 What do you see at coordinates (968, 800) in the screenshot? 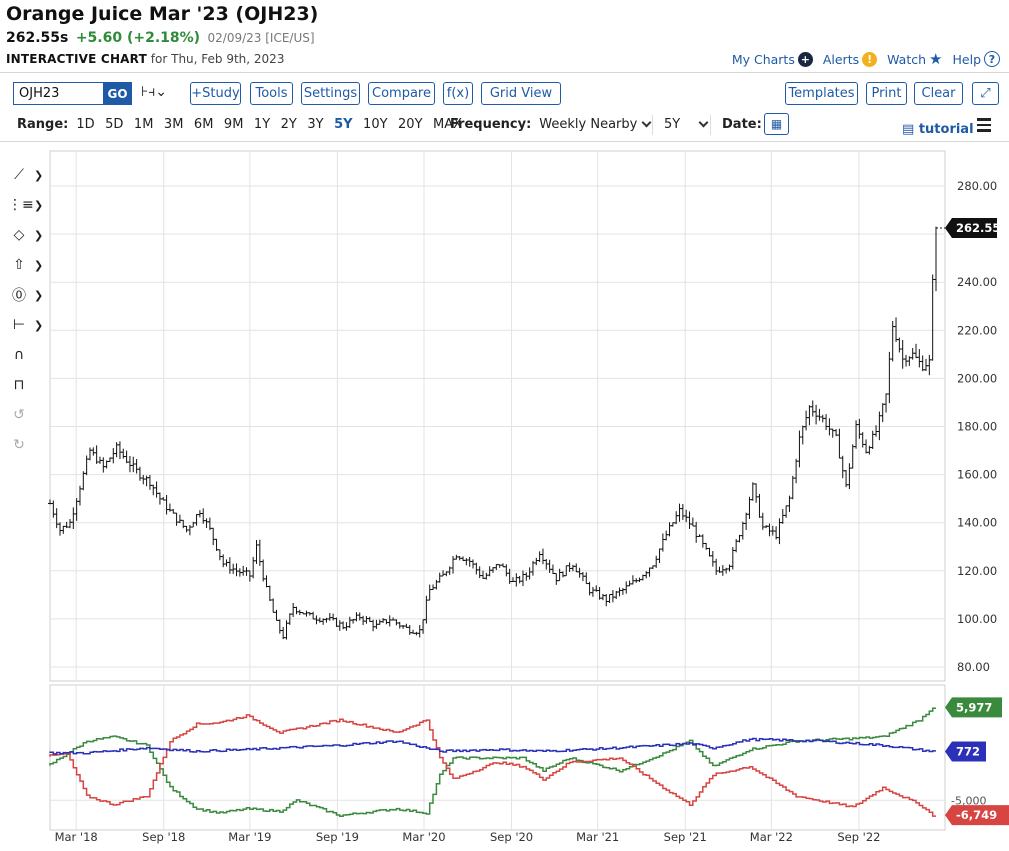
I see `cot-tick-label: -5,000` at bounding box center [968, 800].